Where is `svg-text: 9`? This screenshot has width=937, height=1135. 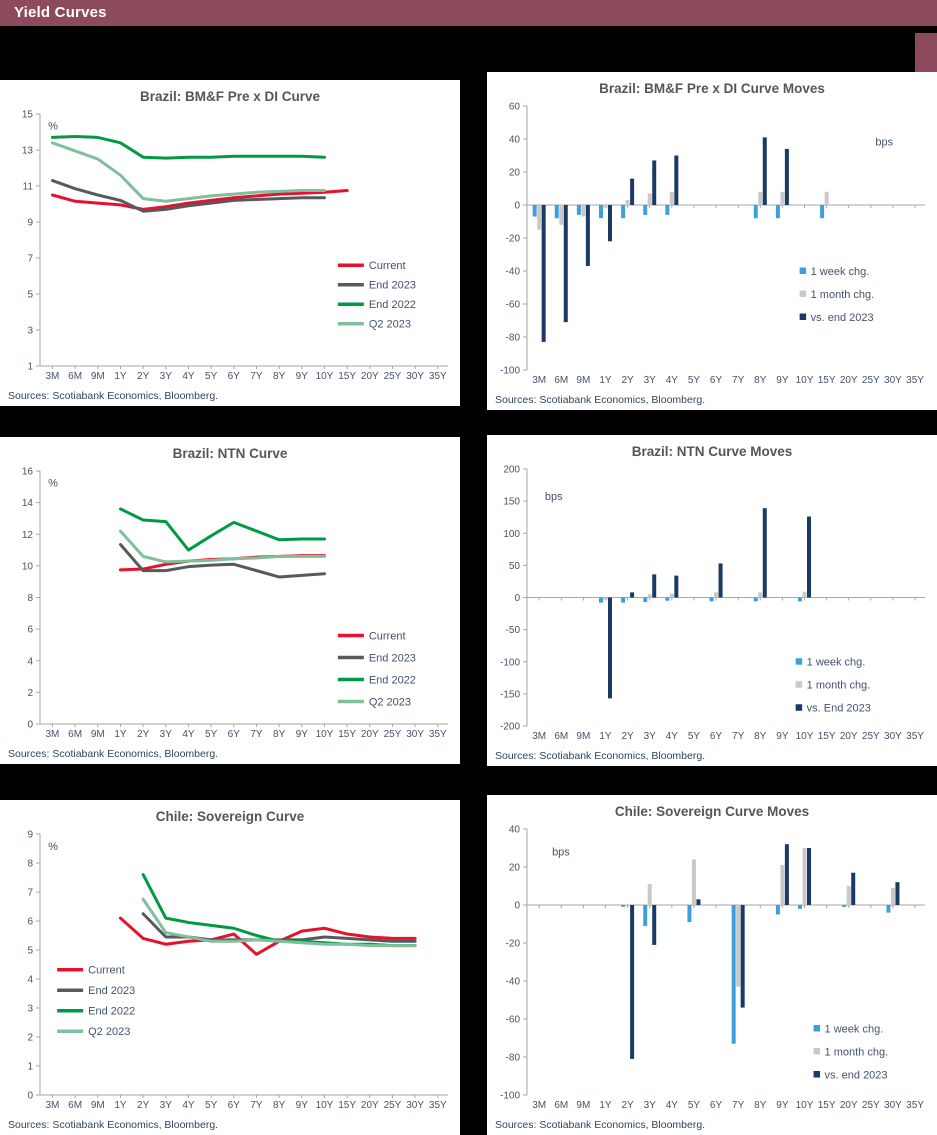
svg-text: 9 is located at coordinates (30, 223).